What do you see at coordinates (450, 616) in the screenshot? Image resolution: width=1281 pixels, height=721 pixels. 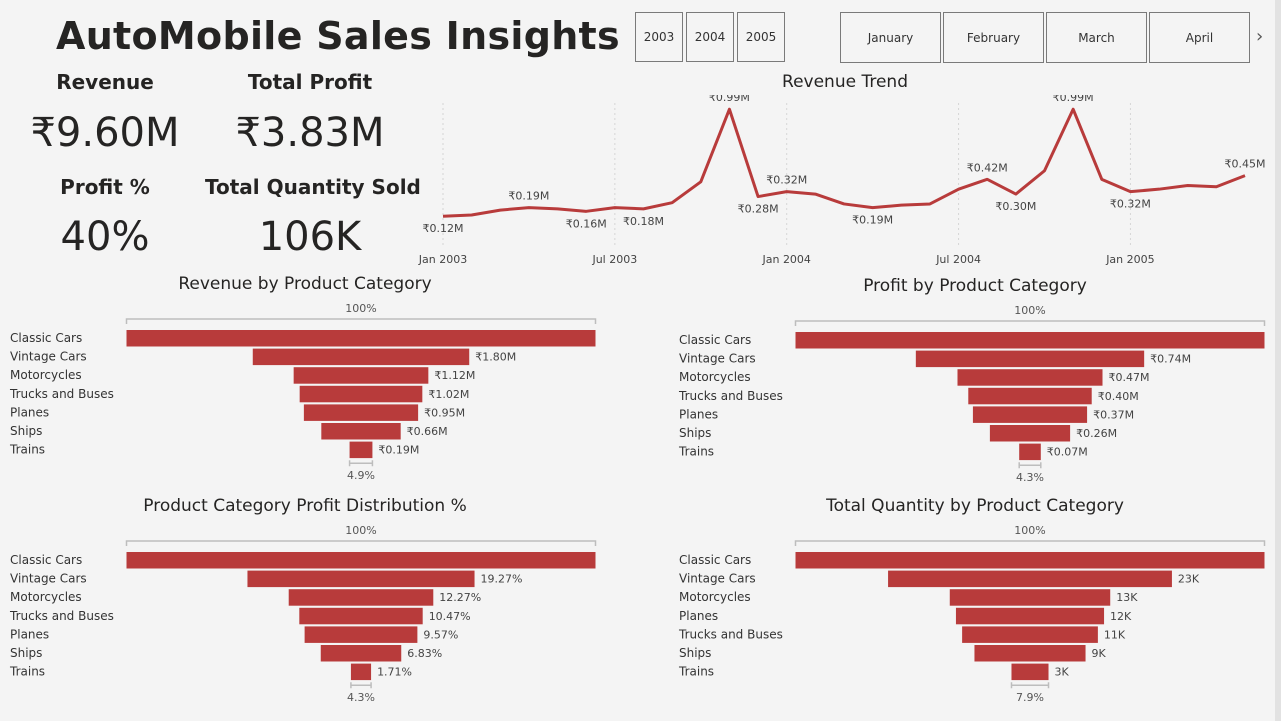 I see `data-label: 10.47%` at bounding box center [450, 616].